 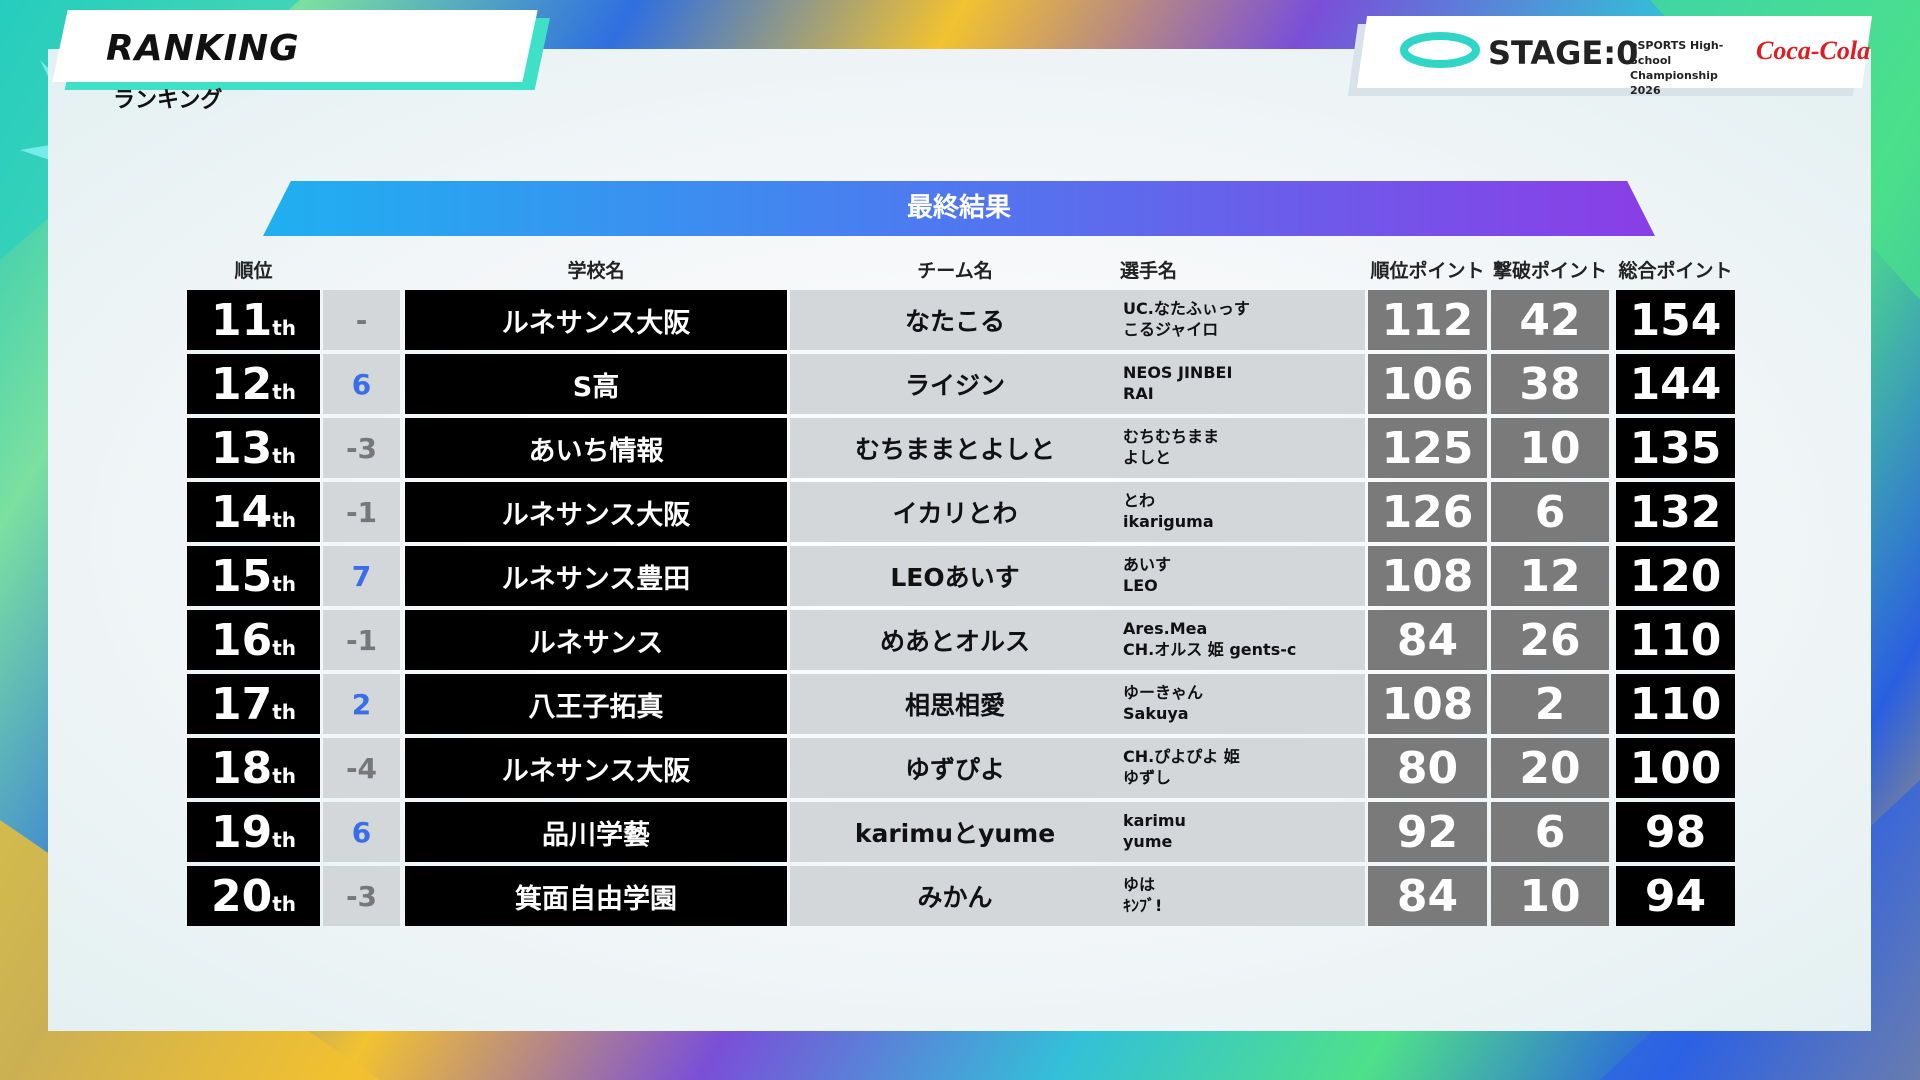 What do you see at coordinates (596, 832) in the screenshot?
I see `school: 品川学藝` at bounding box center [596, 832].